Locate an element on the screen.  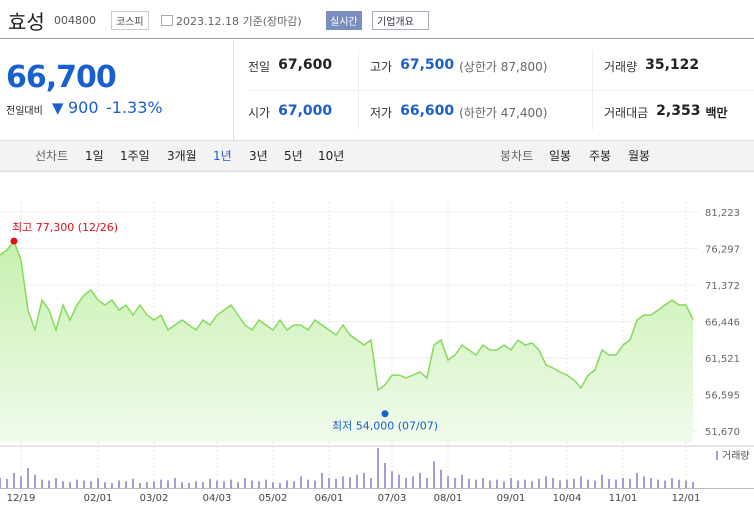
realtime-button: 실시간 is located at coordinates (344, 20).